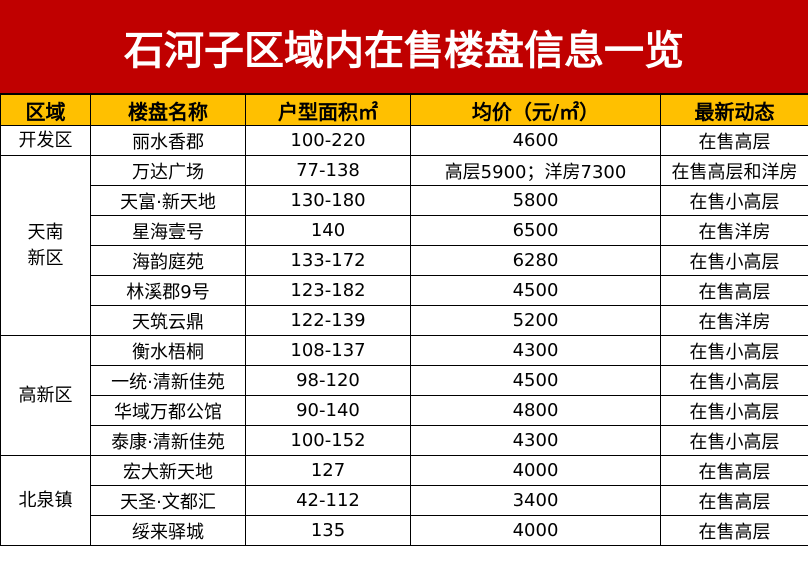 The image size is (808, 563). I want to click on cell: 135, so click(328, 530).